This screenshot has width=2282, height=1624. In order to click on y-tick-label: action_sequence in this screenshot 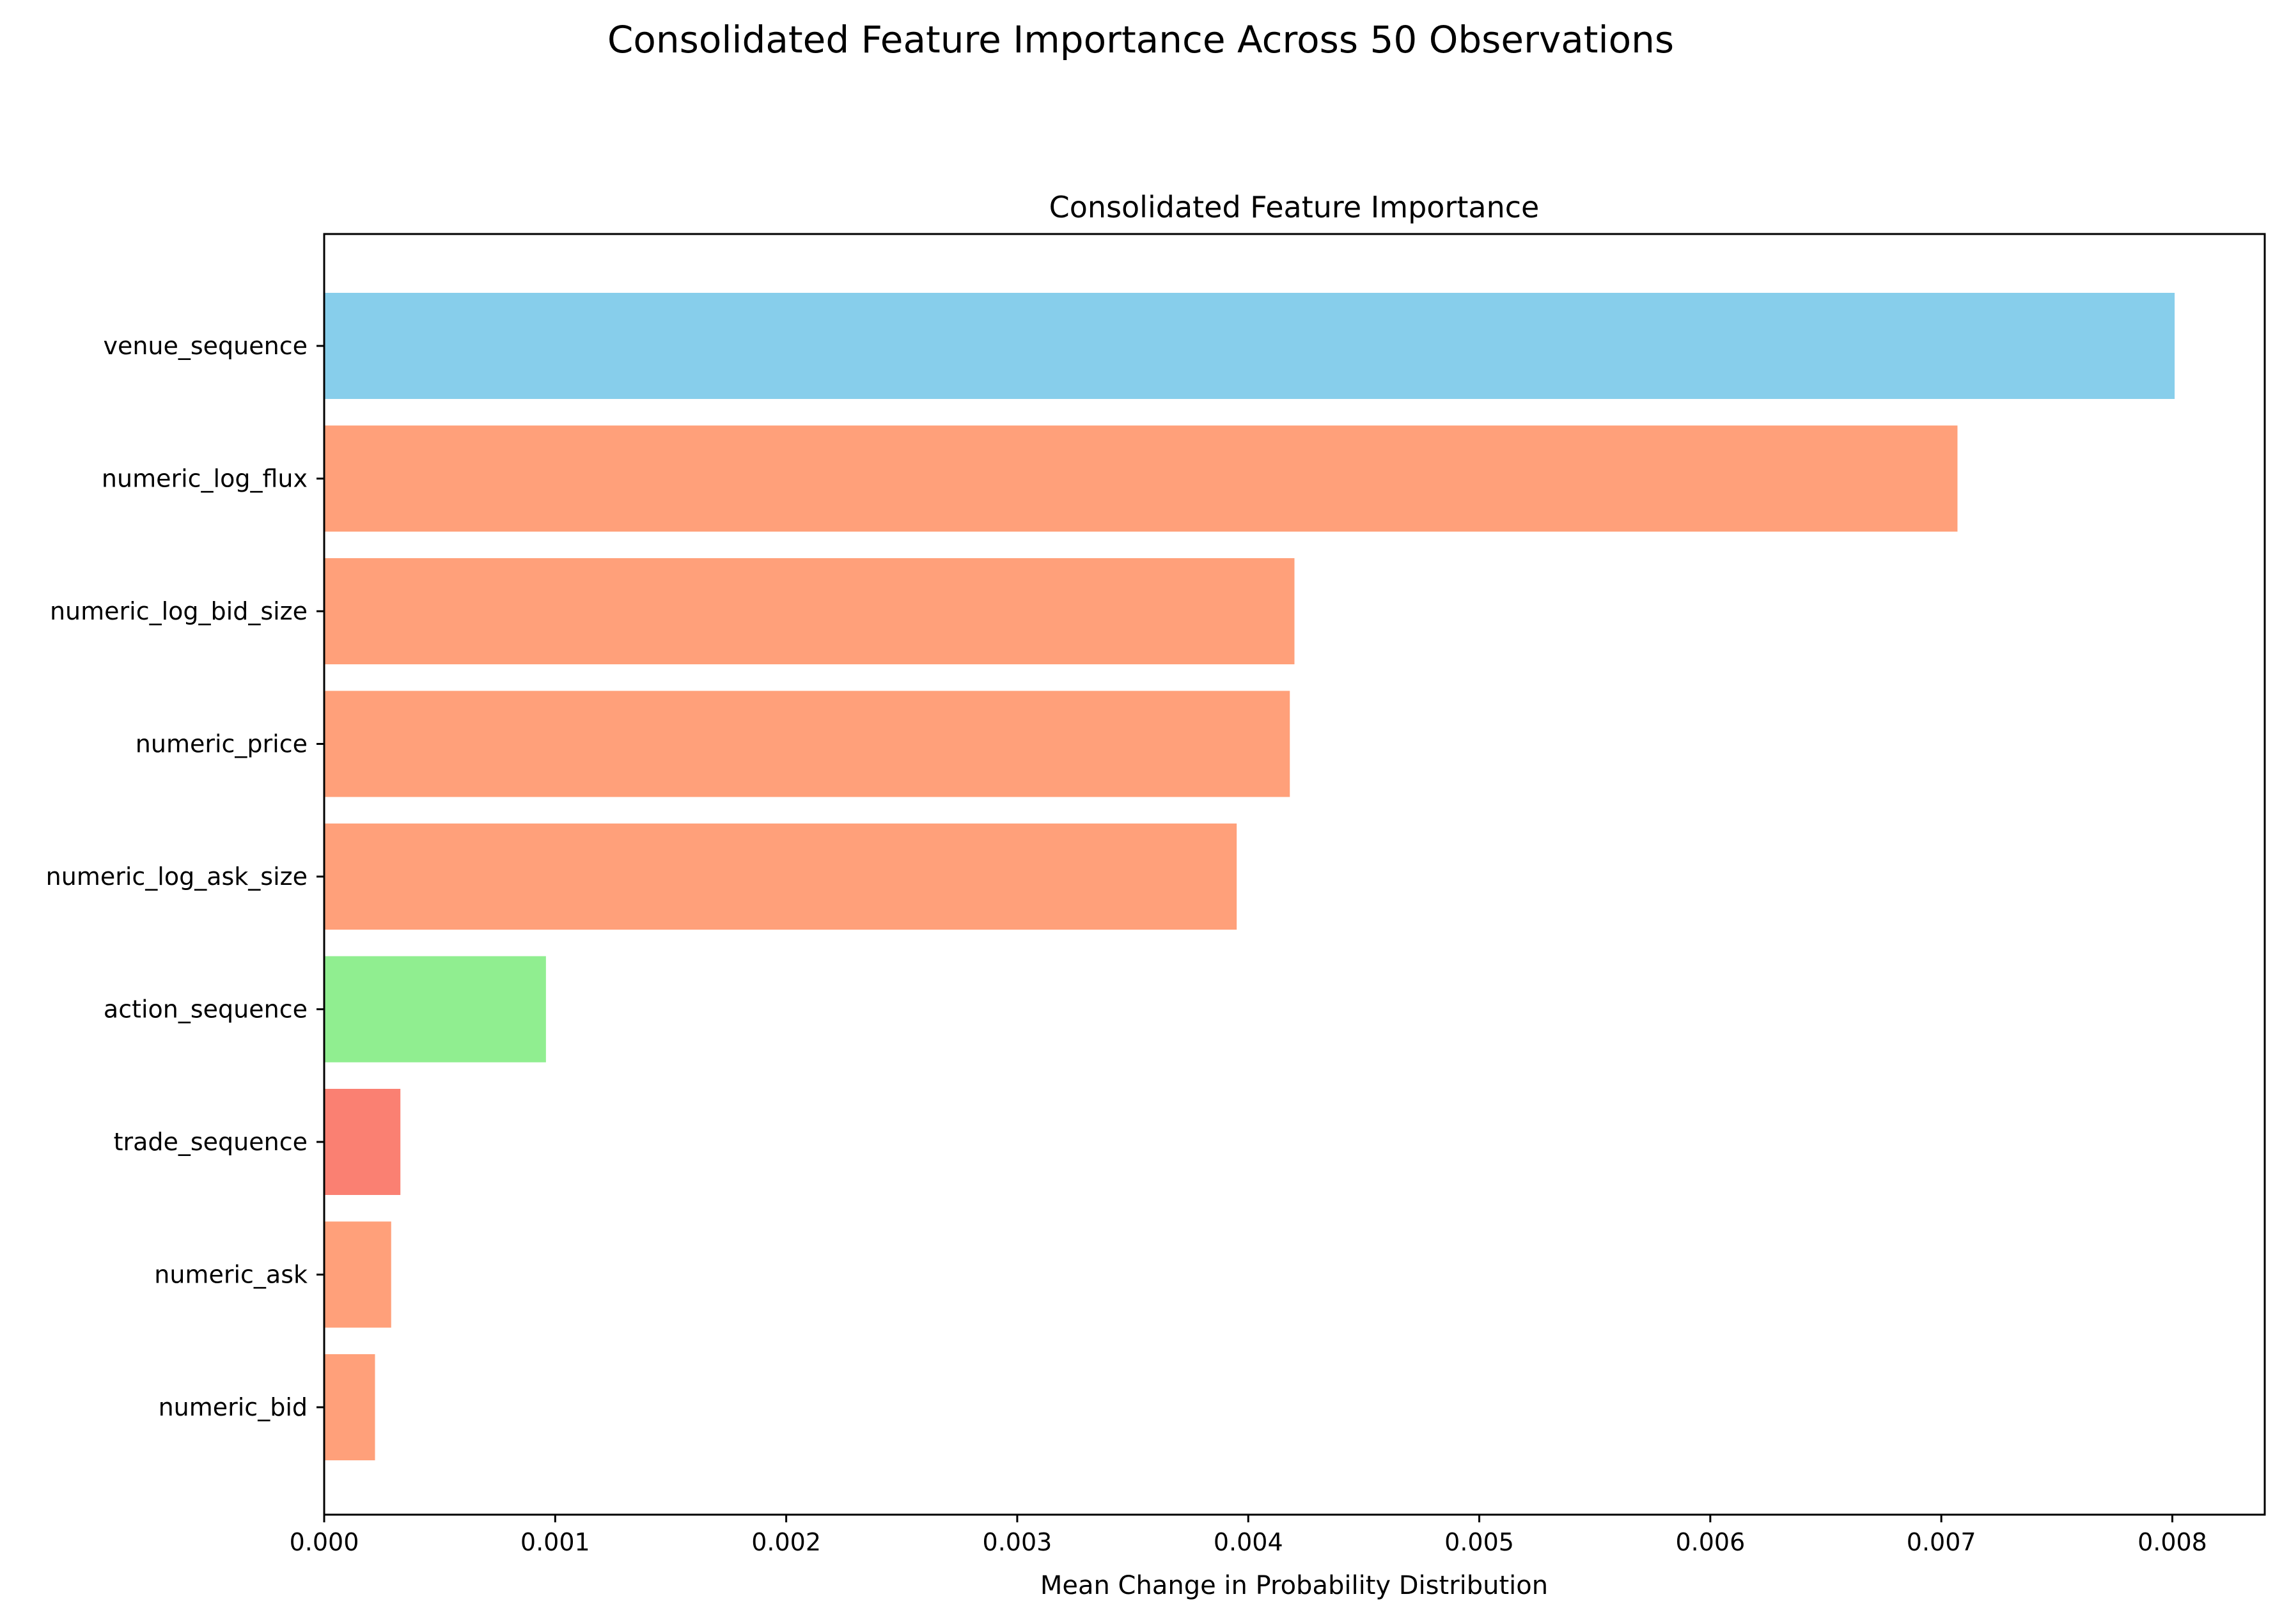, I will do `click(206, 1010)`.